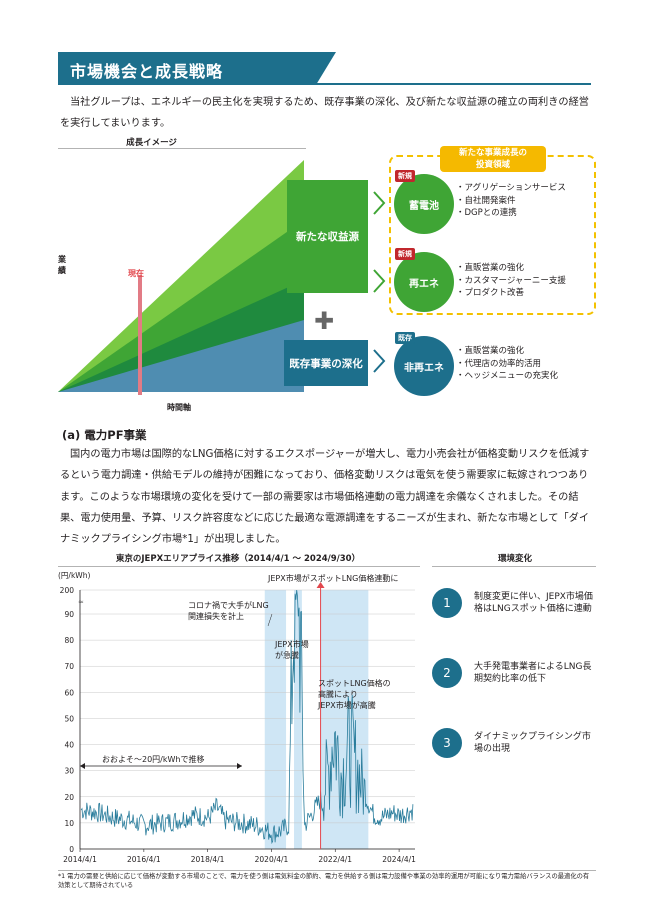 This screenshot has width=648, height=915. I want to click on annotation-leader, so click(270, 620).